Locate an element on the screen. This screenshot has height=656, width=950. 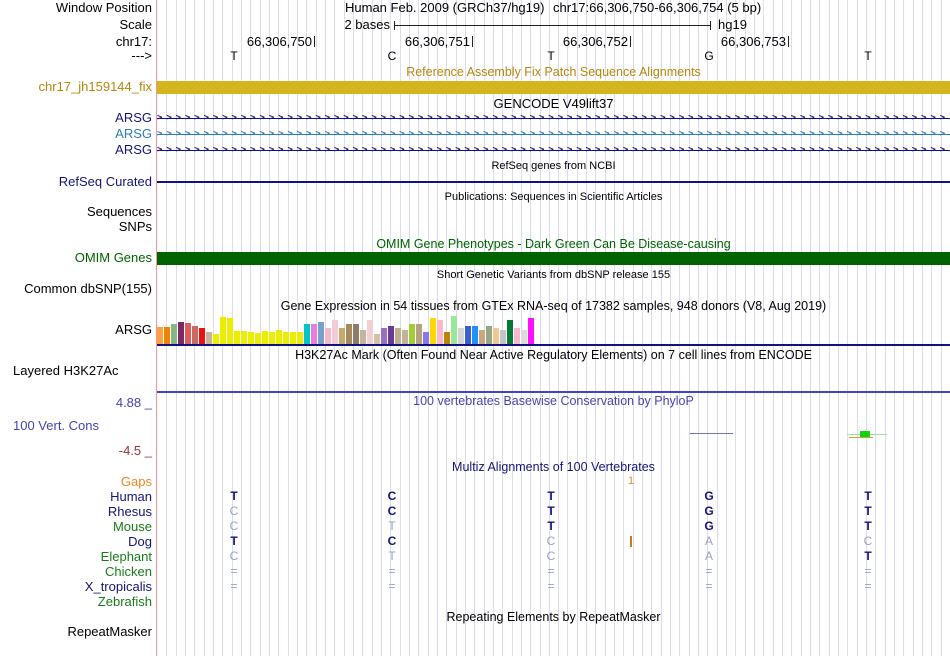
multiz-species-label: Rhesus is located at coordinates (129, 511).